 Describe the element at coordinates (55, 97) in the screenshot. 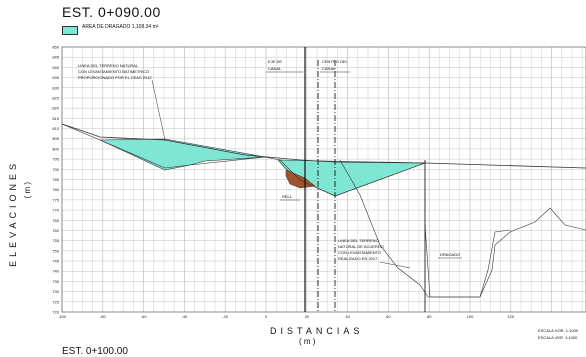

I see `y-tick-label: 825` at that location.